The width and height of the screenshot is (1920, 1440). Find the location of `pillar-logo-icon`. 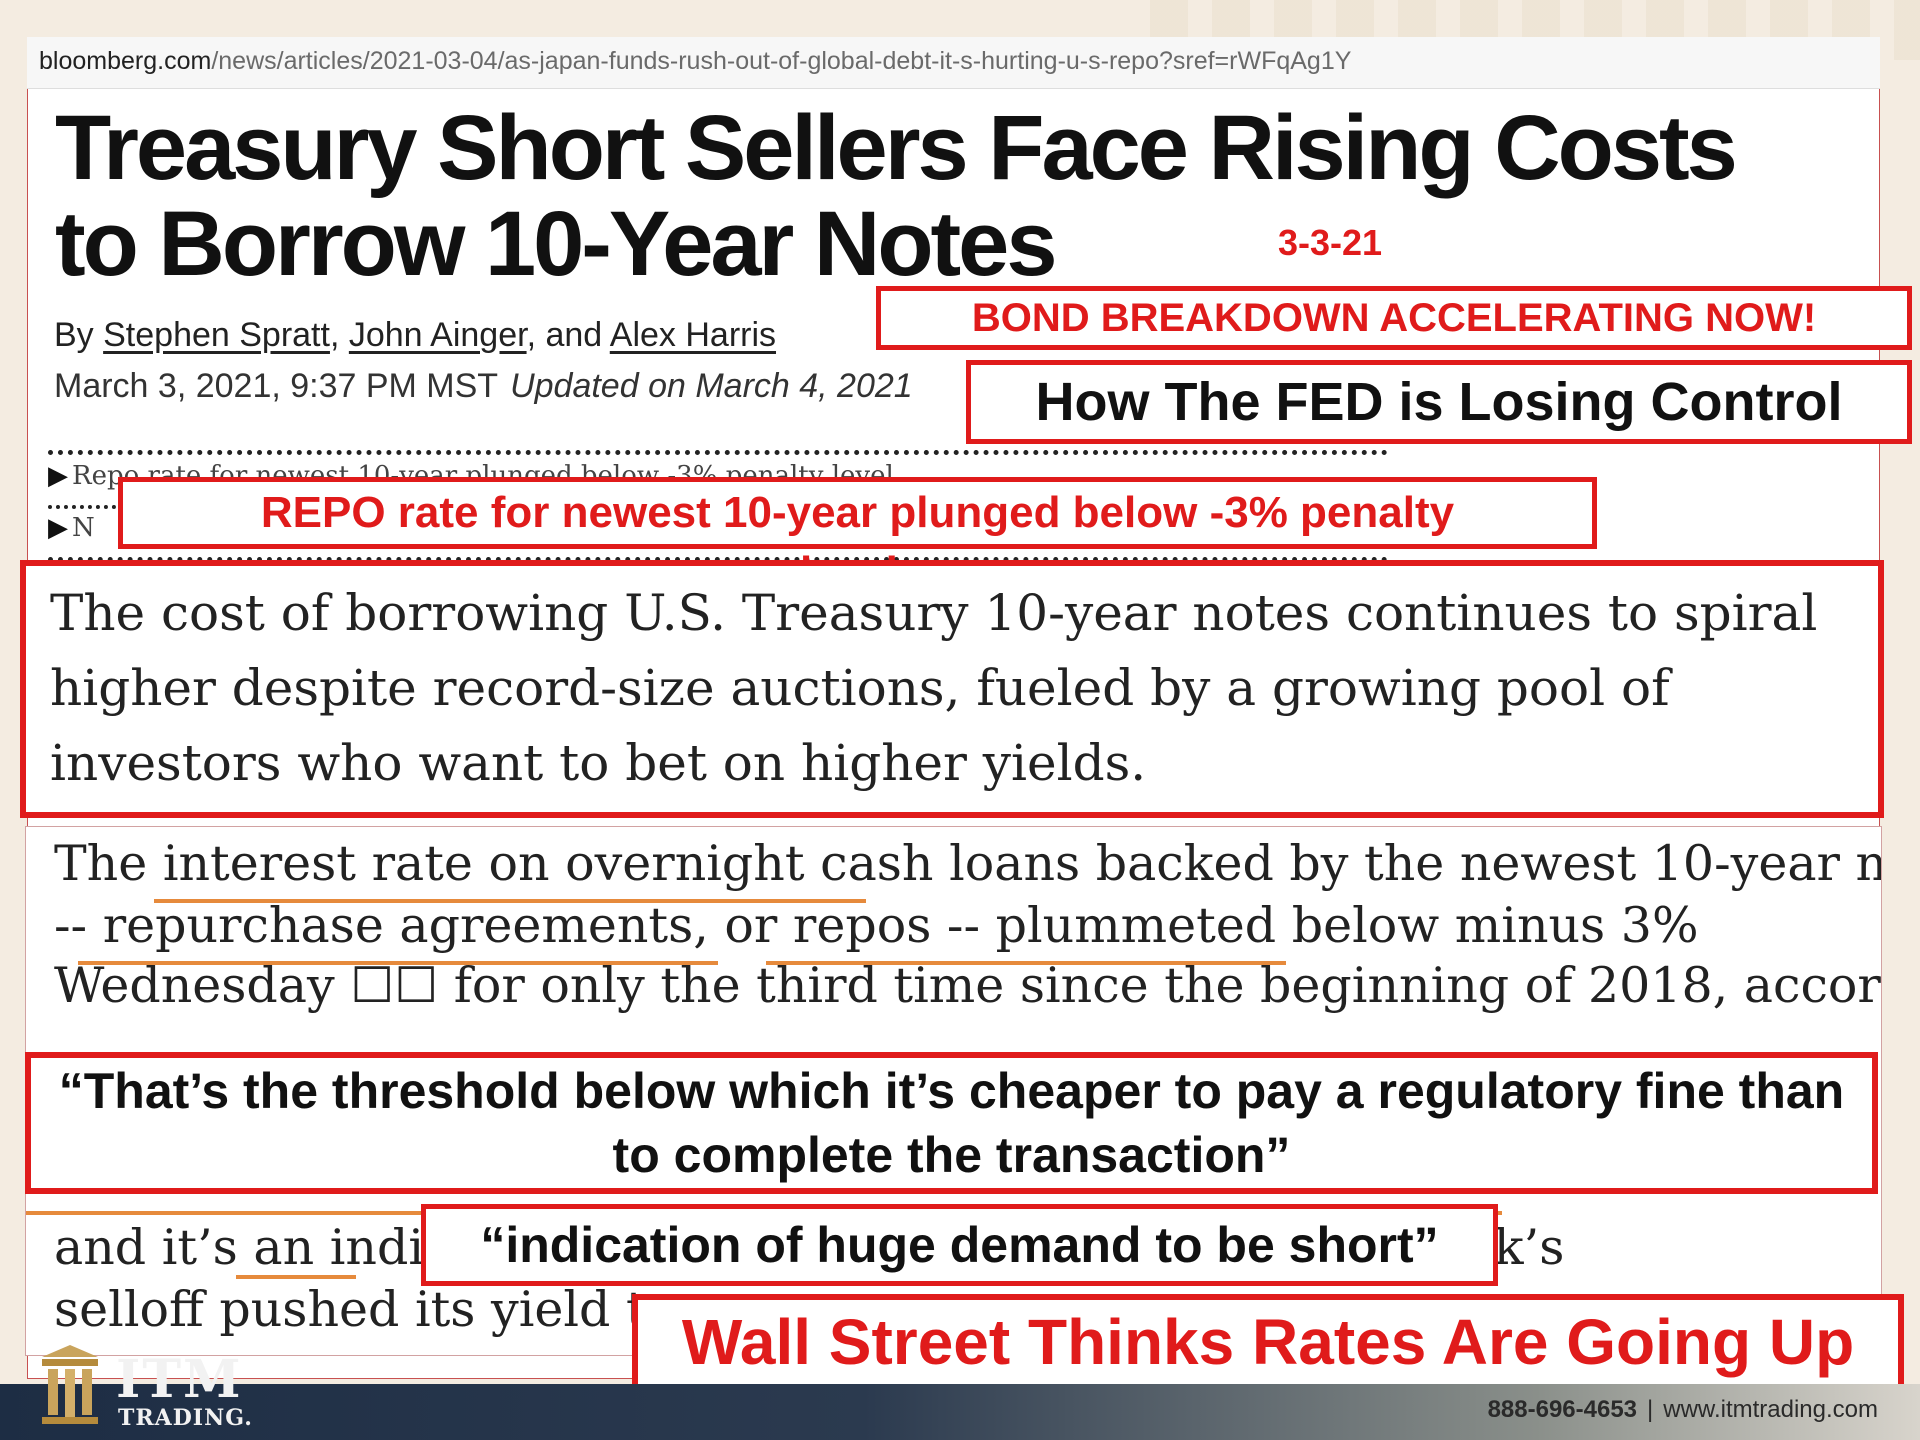

pillar-logo-icon is located at coordinates (70, 1384).